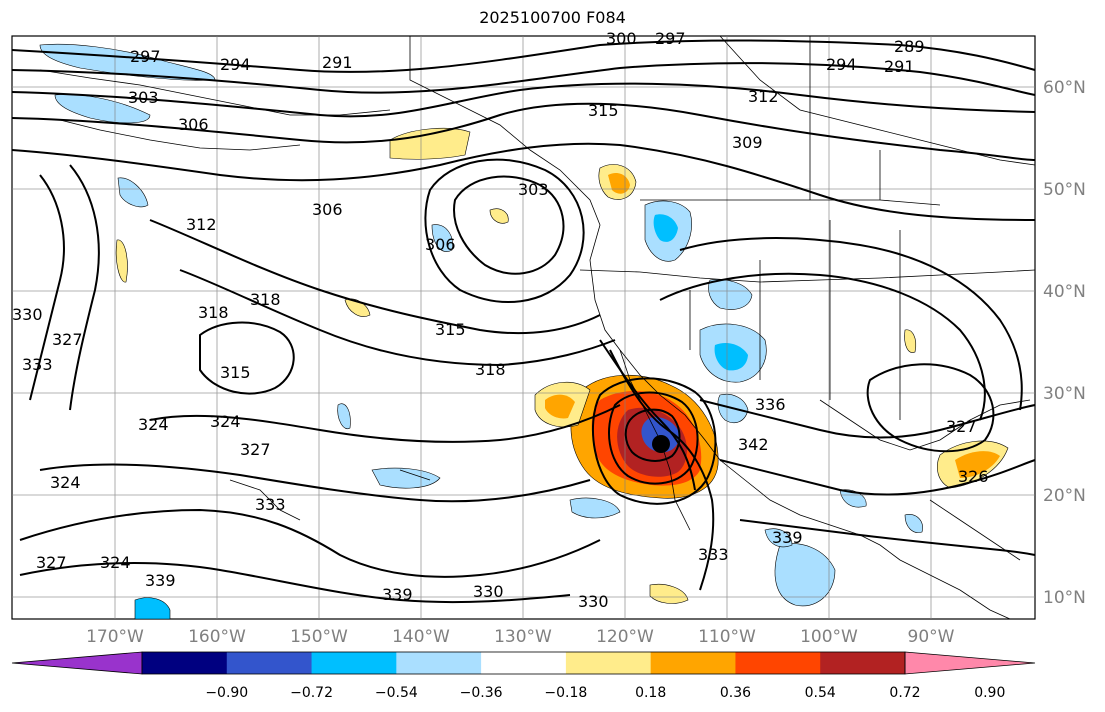 The width and height of the screenshot is (1105, 712). What do you see at coordinates (1064, 343) in the screenshot?
I see `lat-labels: 60°N 50°N 40°N 30°N 20°N 10°N` at bounding box center [1064, 343].